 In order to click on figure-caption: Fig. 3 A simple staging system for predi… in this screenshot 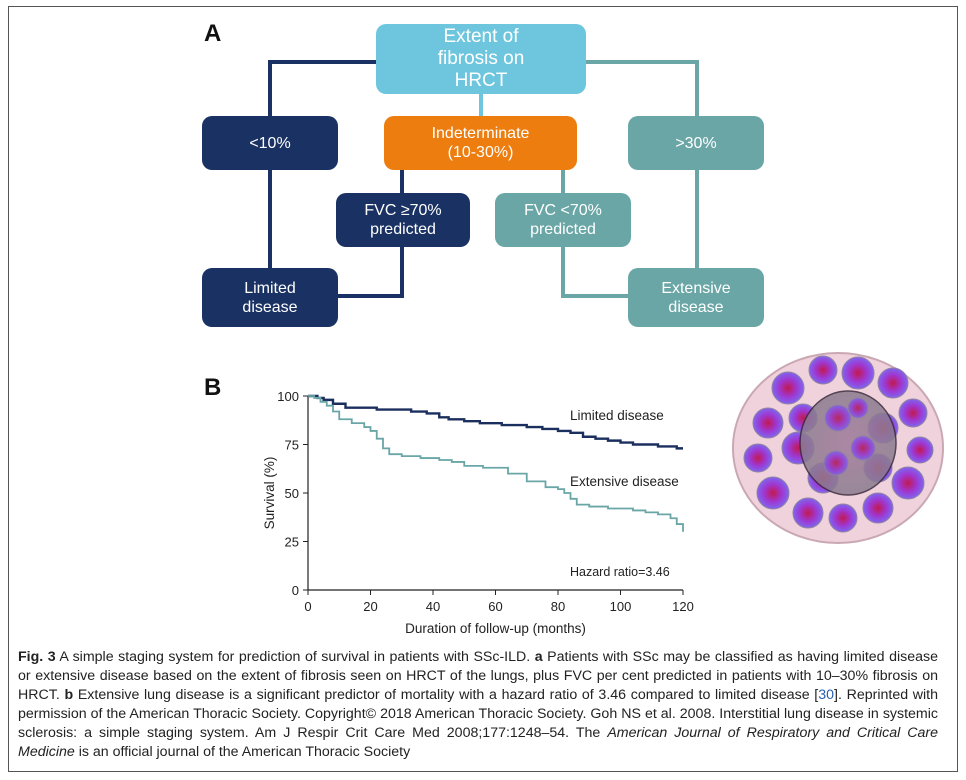, I will do `click(478, 705)`.